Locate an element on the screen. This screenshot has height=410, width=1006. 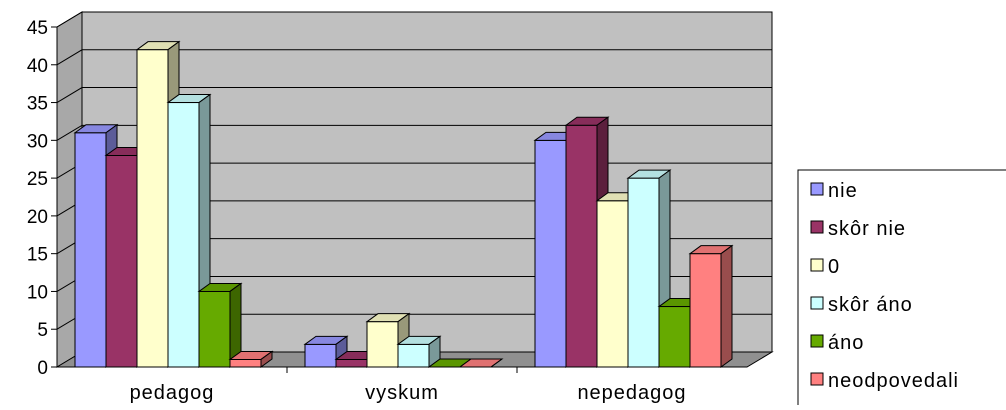
y-tick-label: 20 is located at coordinates (37, 217).